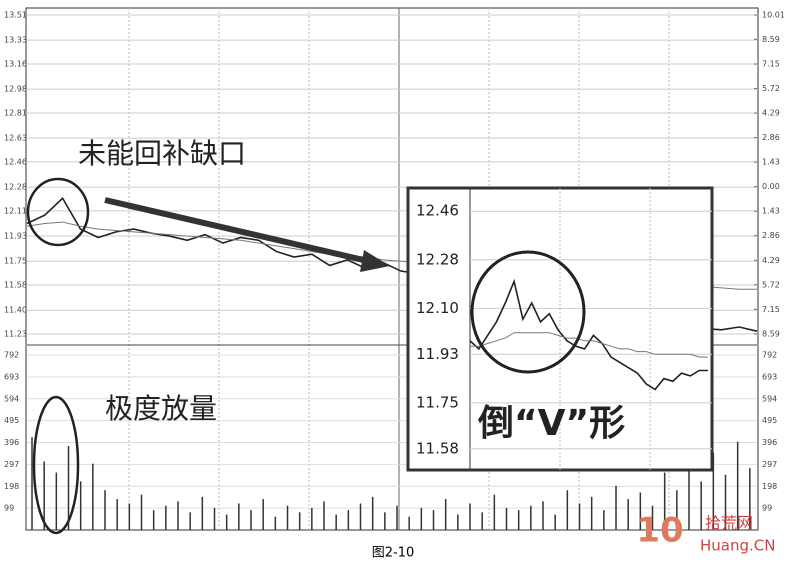 The height and width of the screenshot is (575, 787). I want to click on y-tick-label: 11.58, so click(15, 285).